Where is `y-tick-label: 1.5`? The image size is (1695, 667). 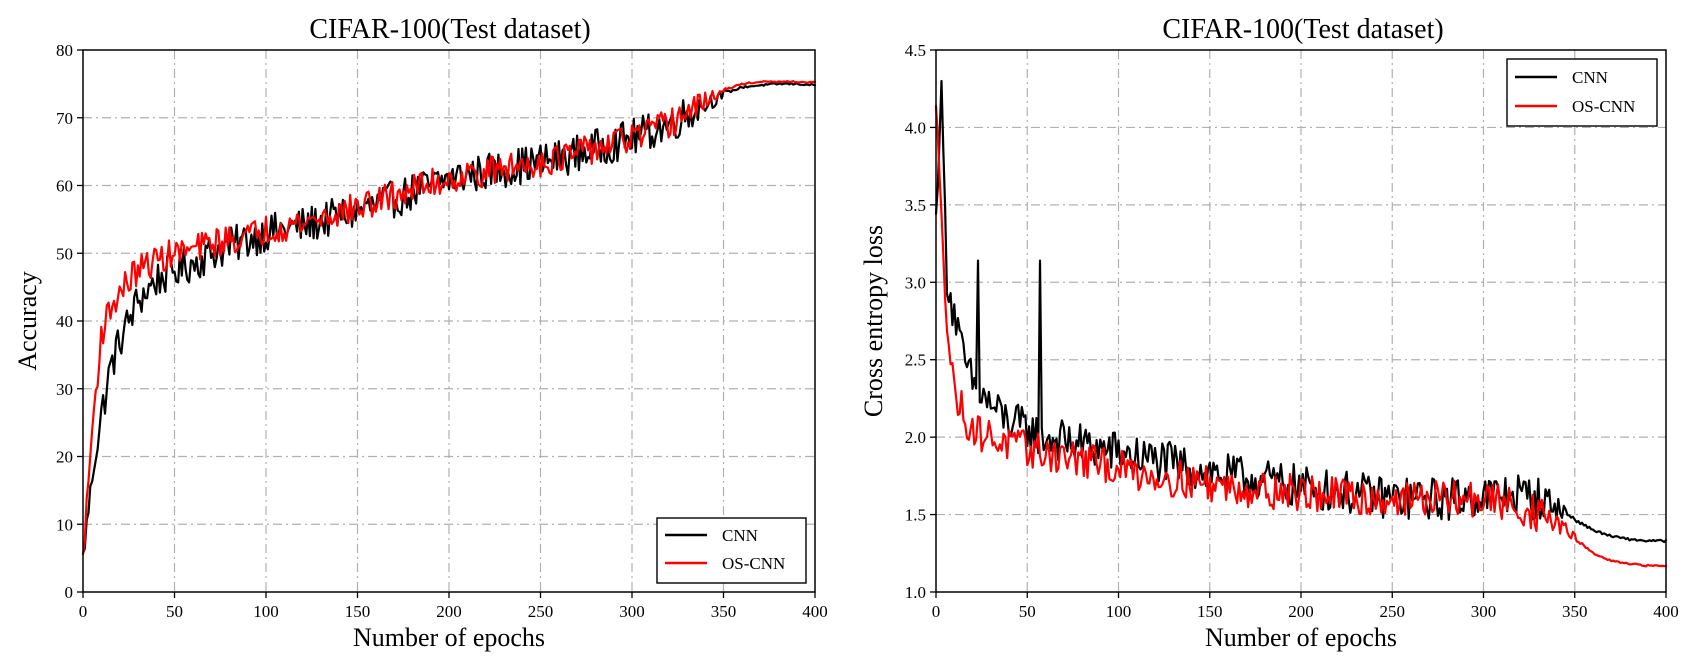
y-tick-label: 1.5 is located at coordinates (915, 515).